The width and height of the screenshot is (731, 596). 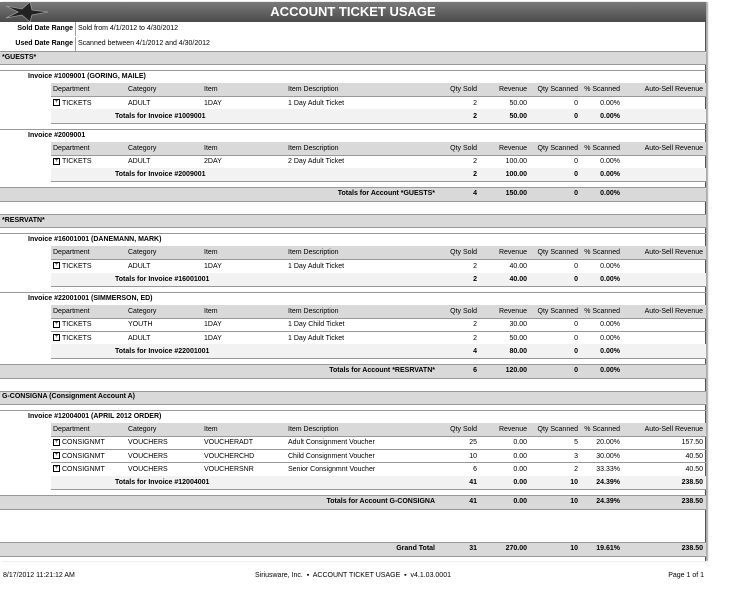 I want to click on invoice-title: Invoice #2009001, so click(x=57, y=135).